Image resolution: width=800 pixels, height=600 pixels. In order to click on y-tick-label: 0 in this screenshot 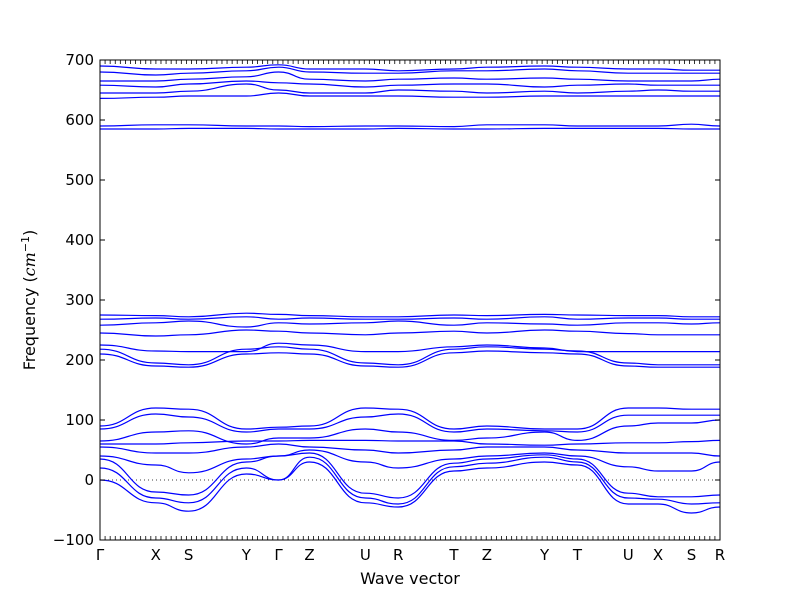, I will do `click(89, 480)`.